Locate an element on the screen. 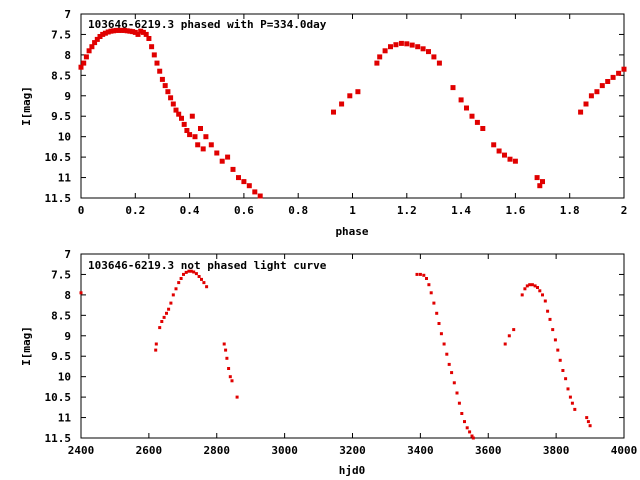 This screenshot has height=480, width=640. y-axis-label: I[mag] is located at coordinates (26, 346).